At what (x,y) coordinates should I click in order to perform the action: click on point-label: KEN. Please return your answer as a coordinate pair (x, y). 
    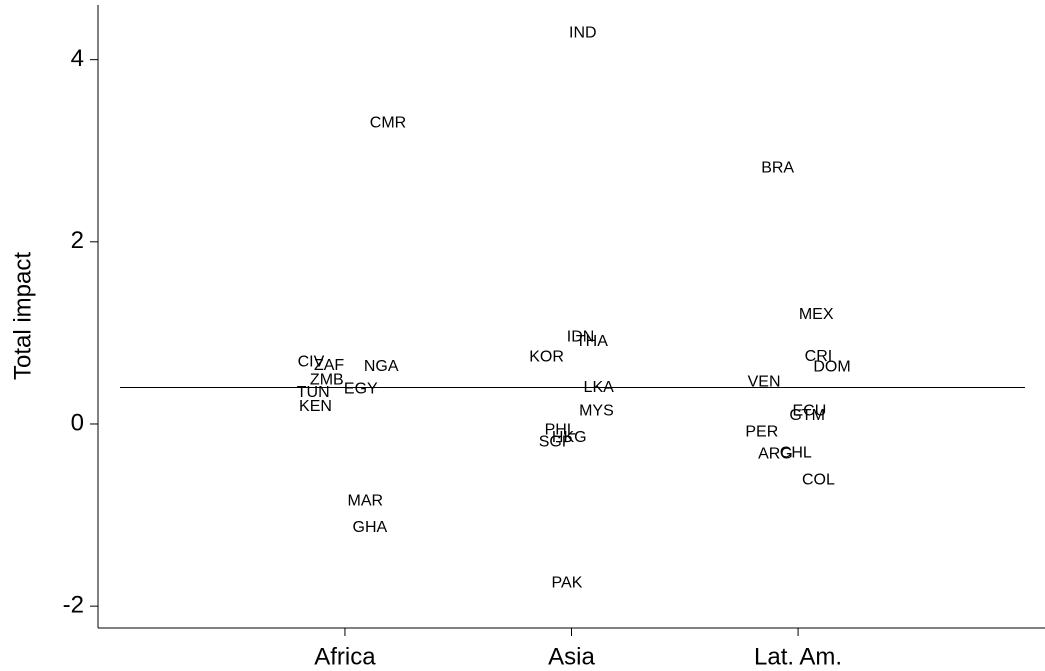
    Looking at the image, I should click on (315, 406).